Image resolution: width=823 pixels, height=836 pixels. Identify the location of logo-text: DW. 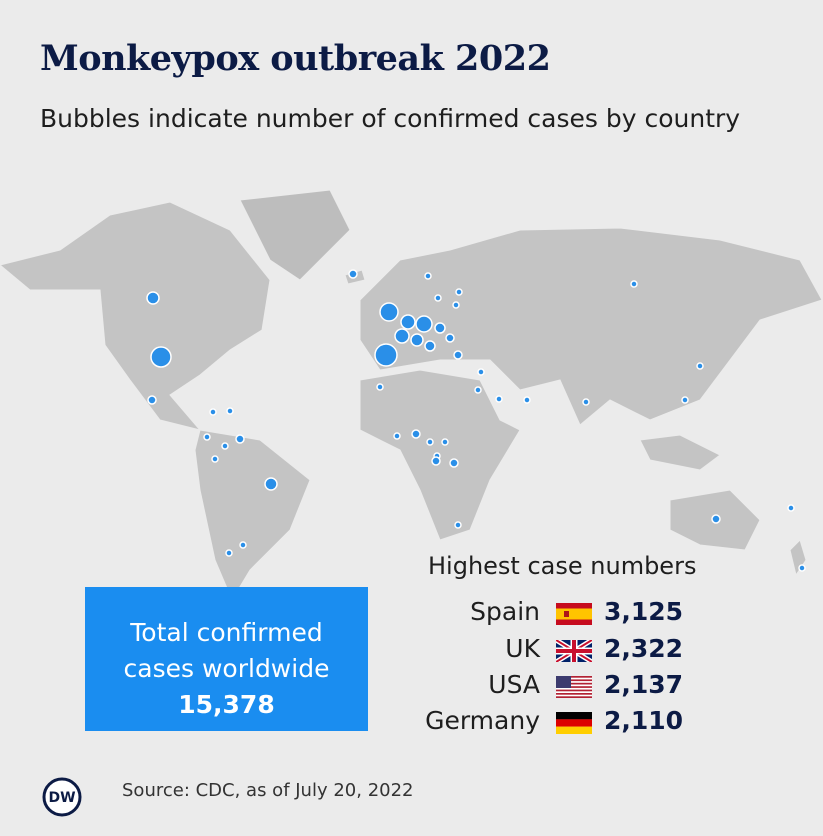
(61, 798).